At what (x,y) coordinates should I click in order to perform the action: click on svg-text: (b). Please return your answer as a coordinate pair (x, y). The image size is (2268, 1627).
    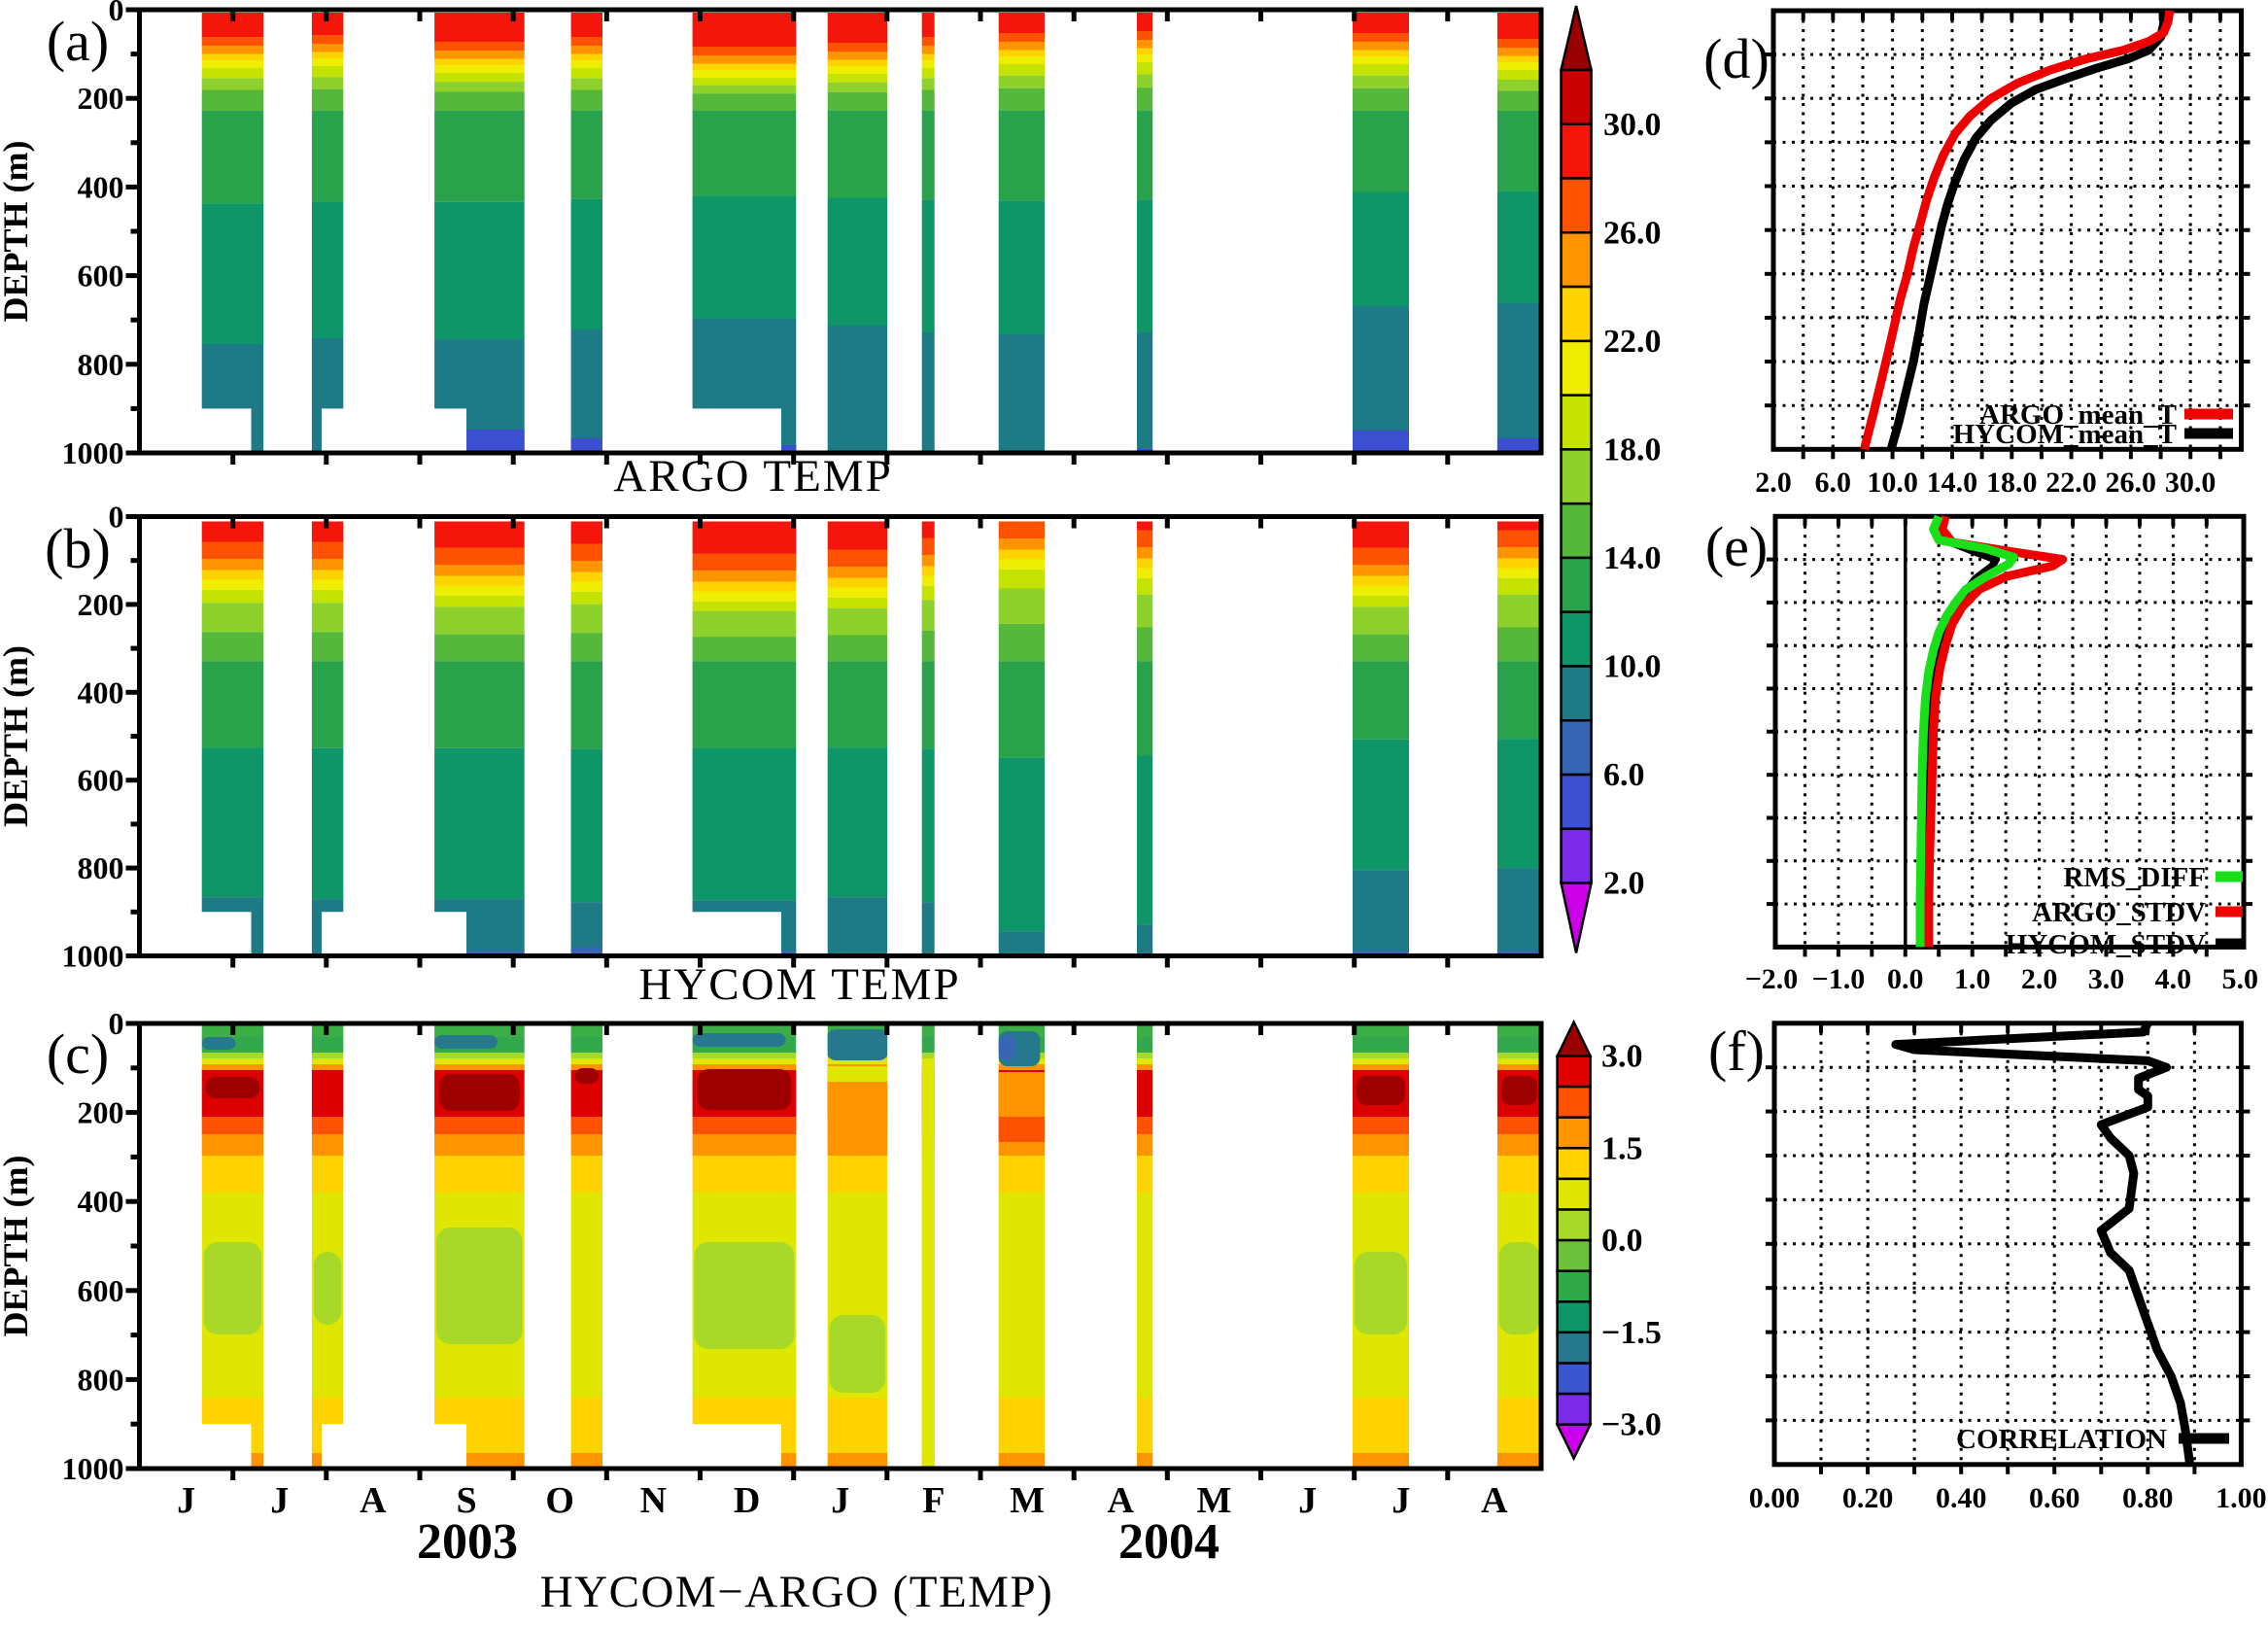
    Looking at the image, I should click on (78, 548).